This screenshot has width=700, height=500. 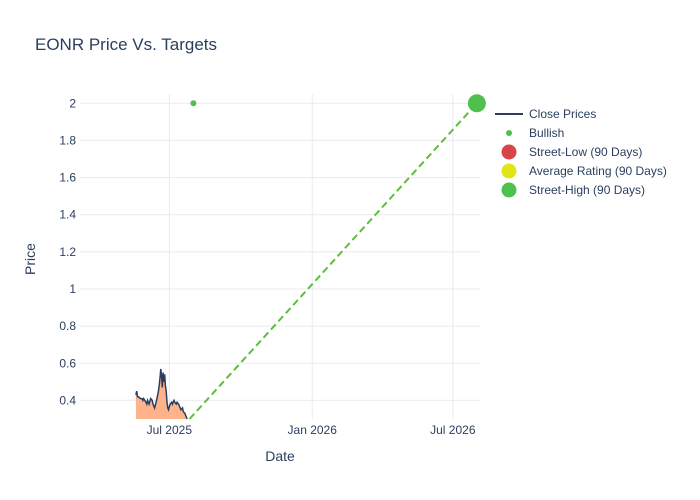 I want to click on legend-label-street-high: Street-High (90 Days), so click(x=587, y=190).